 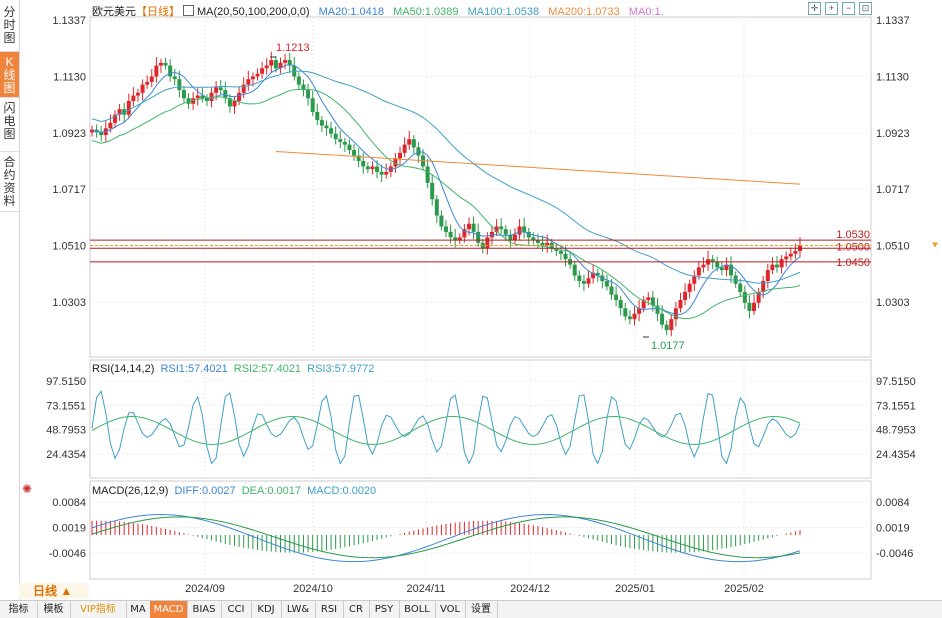 I want to click on ma-toggle-icon, so click(x=188, y=10).